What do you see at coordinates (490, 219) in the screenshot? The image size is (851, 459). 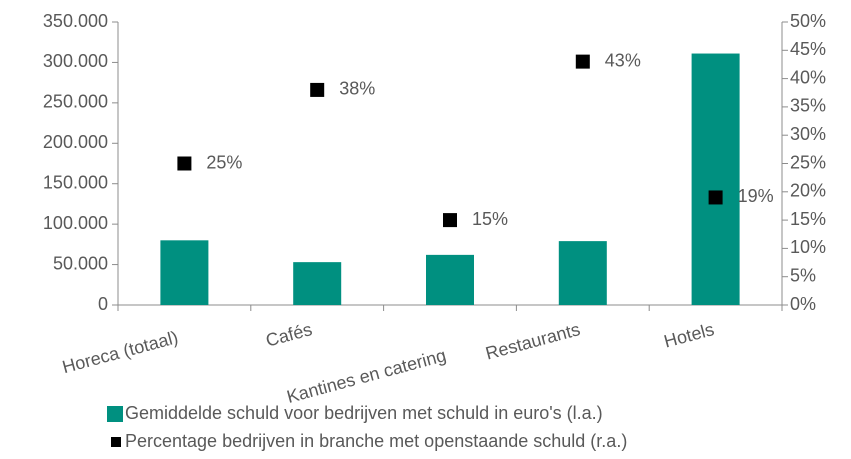 I see `data-label: 15%` at bounding box center [490, 219].